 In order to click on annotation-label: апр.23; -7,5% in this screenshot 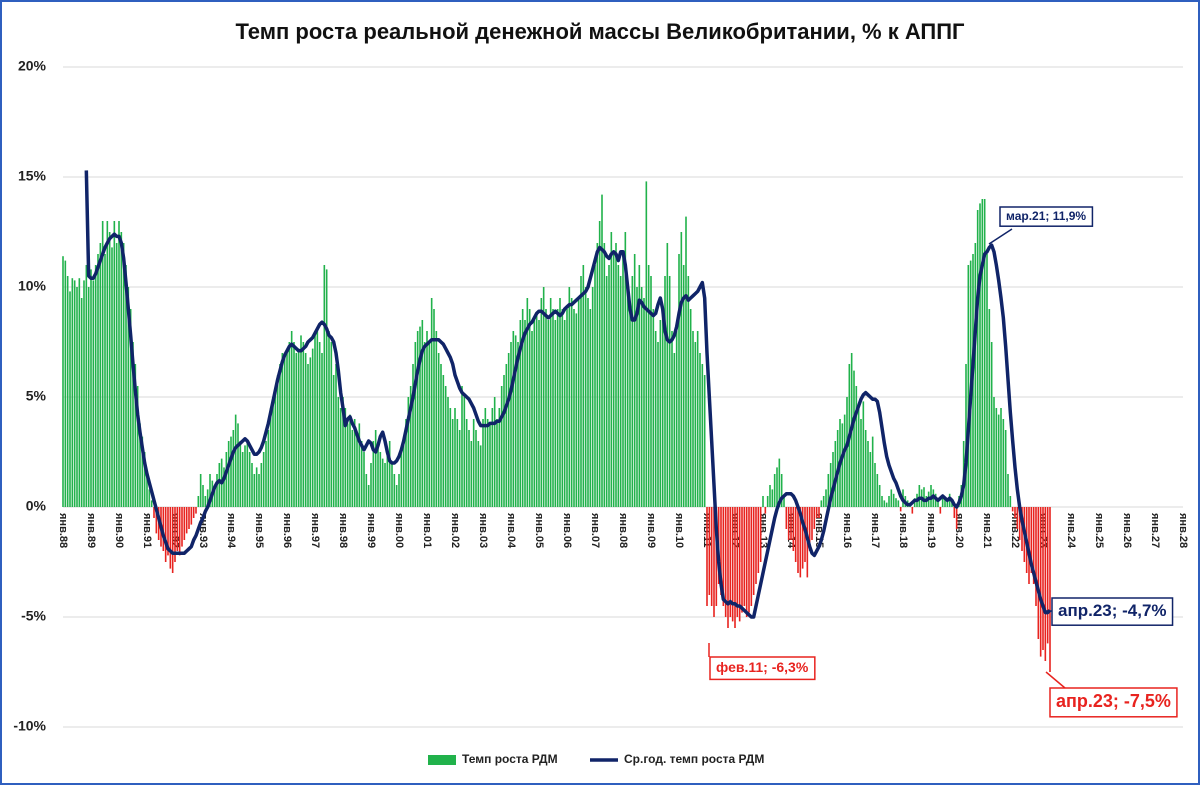, I will do `click(1113, 701)`.